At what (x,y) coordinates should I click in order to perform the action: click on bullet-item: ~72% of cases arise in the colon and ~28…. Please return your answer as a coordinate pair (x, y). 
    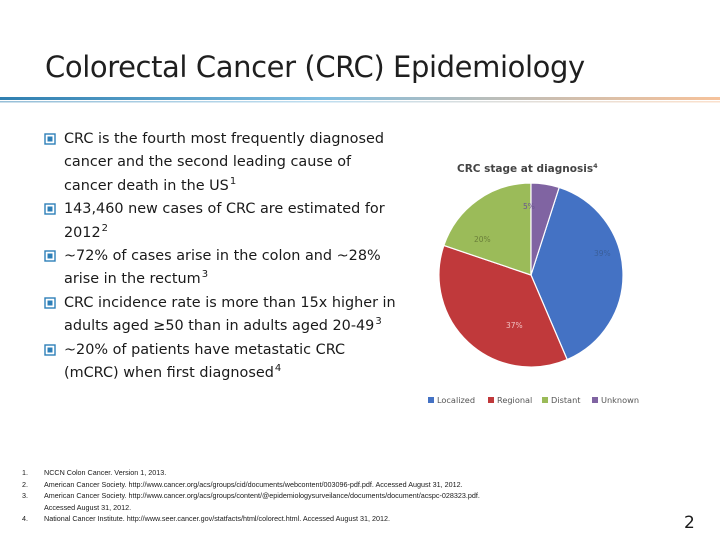
    Looking at the image, I should click on (224, 268).